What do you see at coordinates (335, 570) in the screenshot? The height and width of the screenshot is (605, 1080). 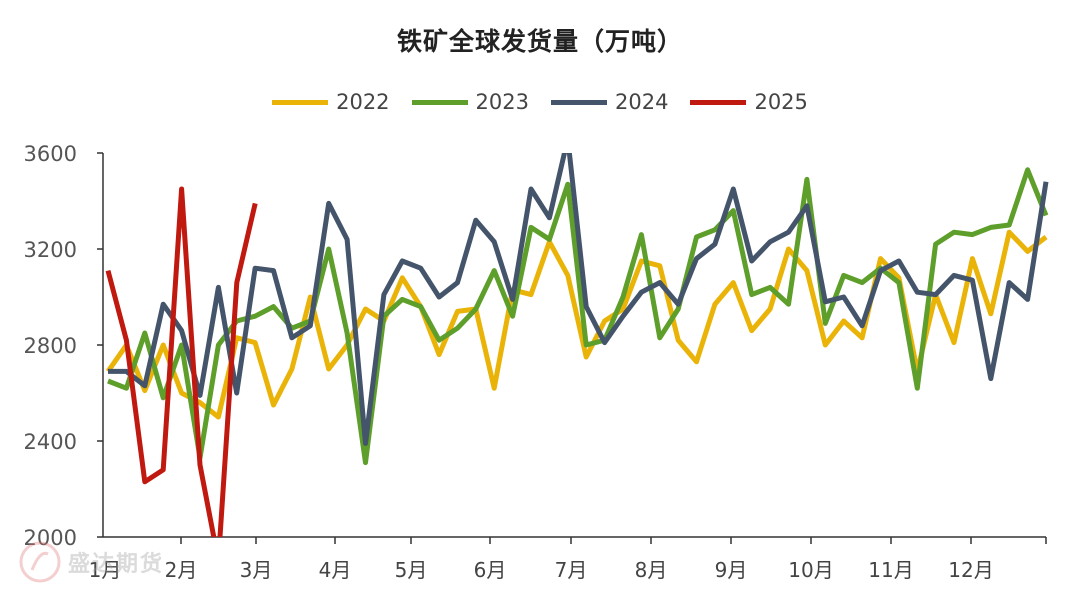 I see `x-tick-label: 4月` at bounding box center [335, 570].